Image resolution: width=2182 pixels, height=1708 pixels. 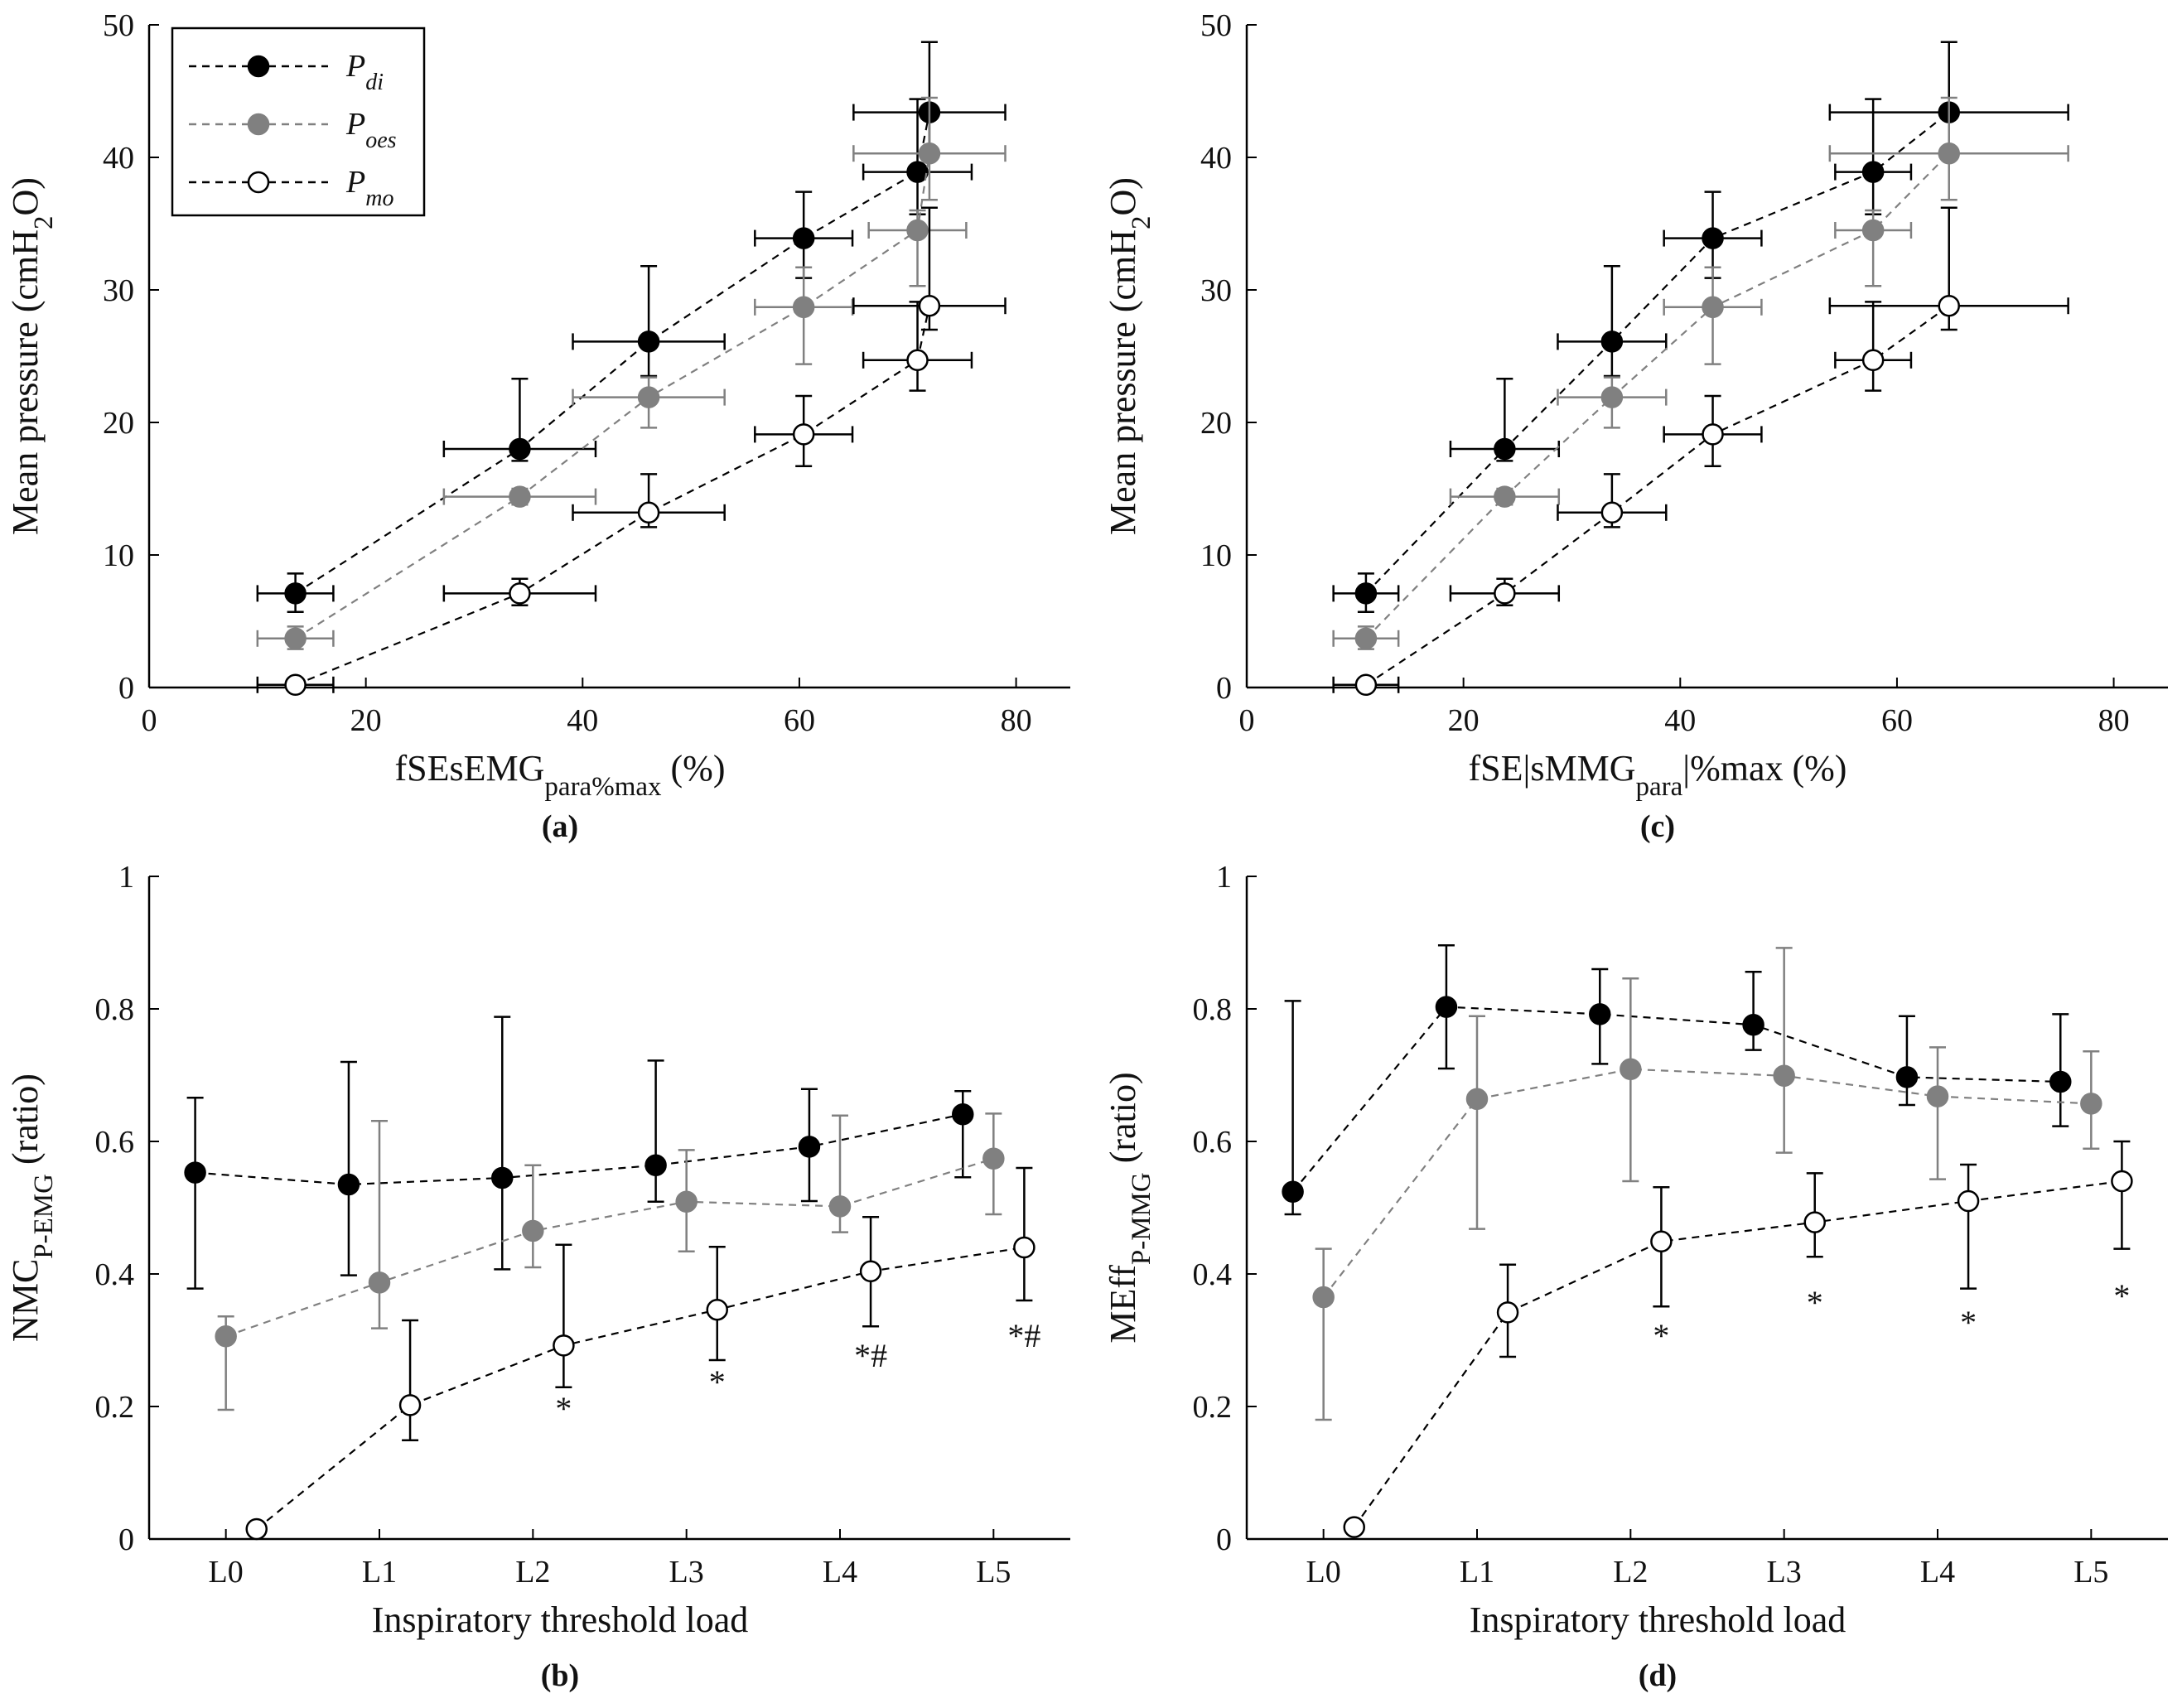 I want to click on significance-marker: *#, so click(x=1024, y=1335).